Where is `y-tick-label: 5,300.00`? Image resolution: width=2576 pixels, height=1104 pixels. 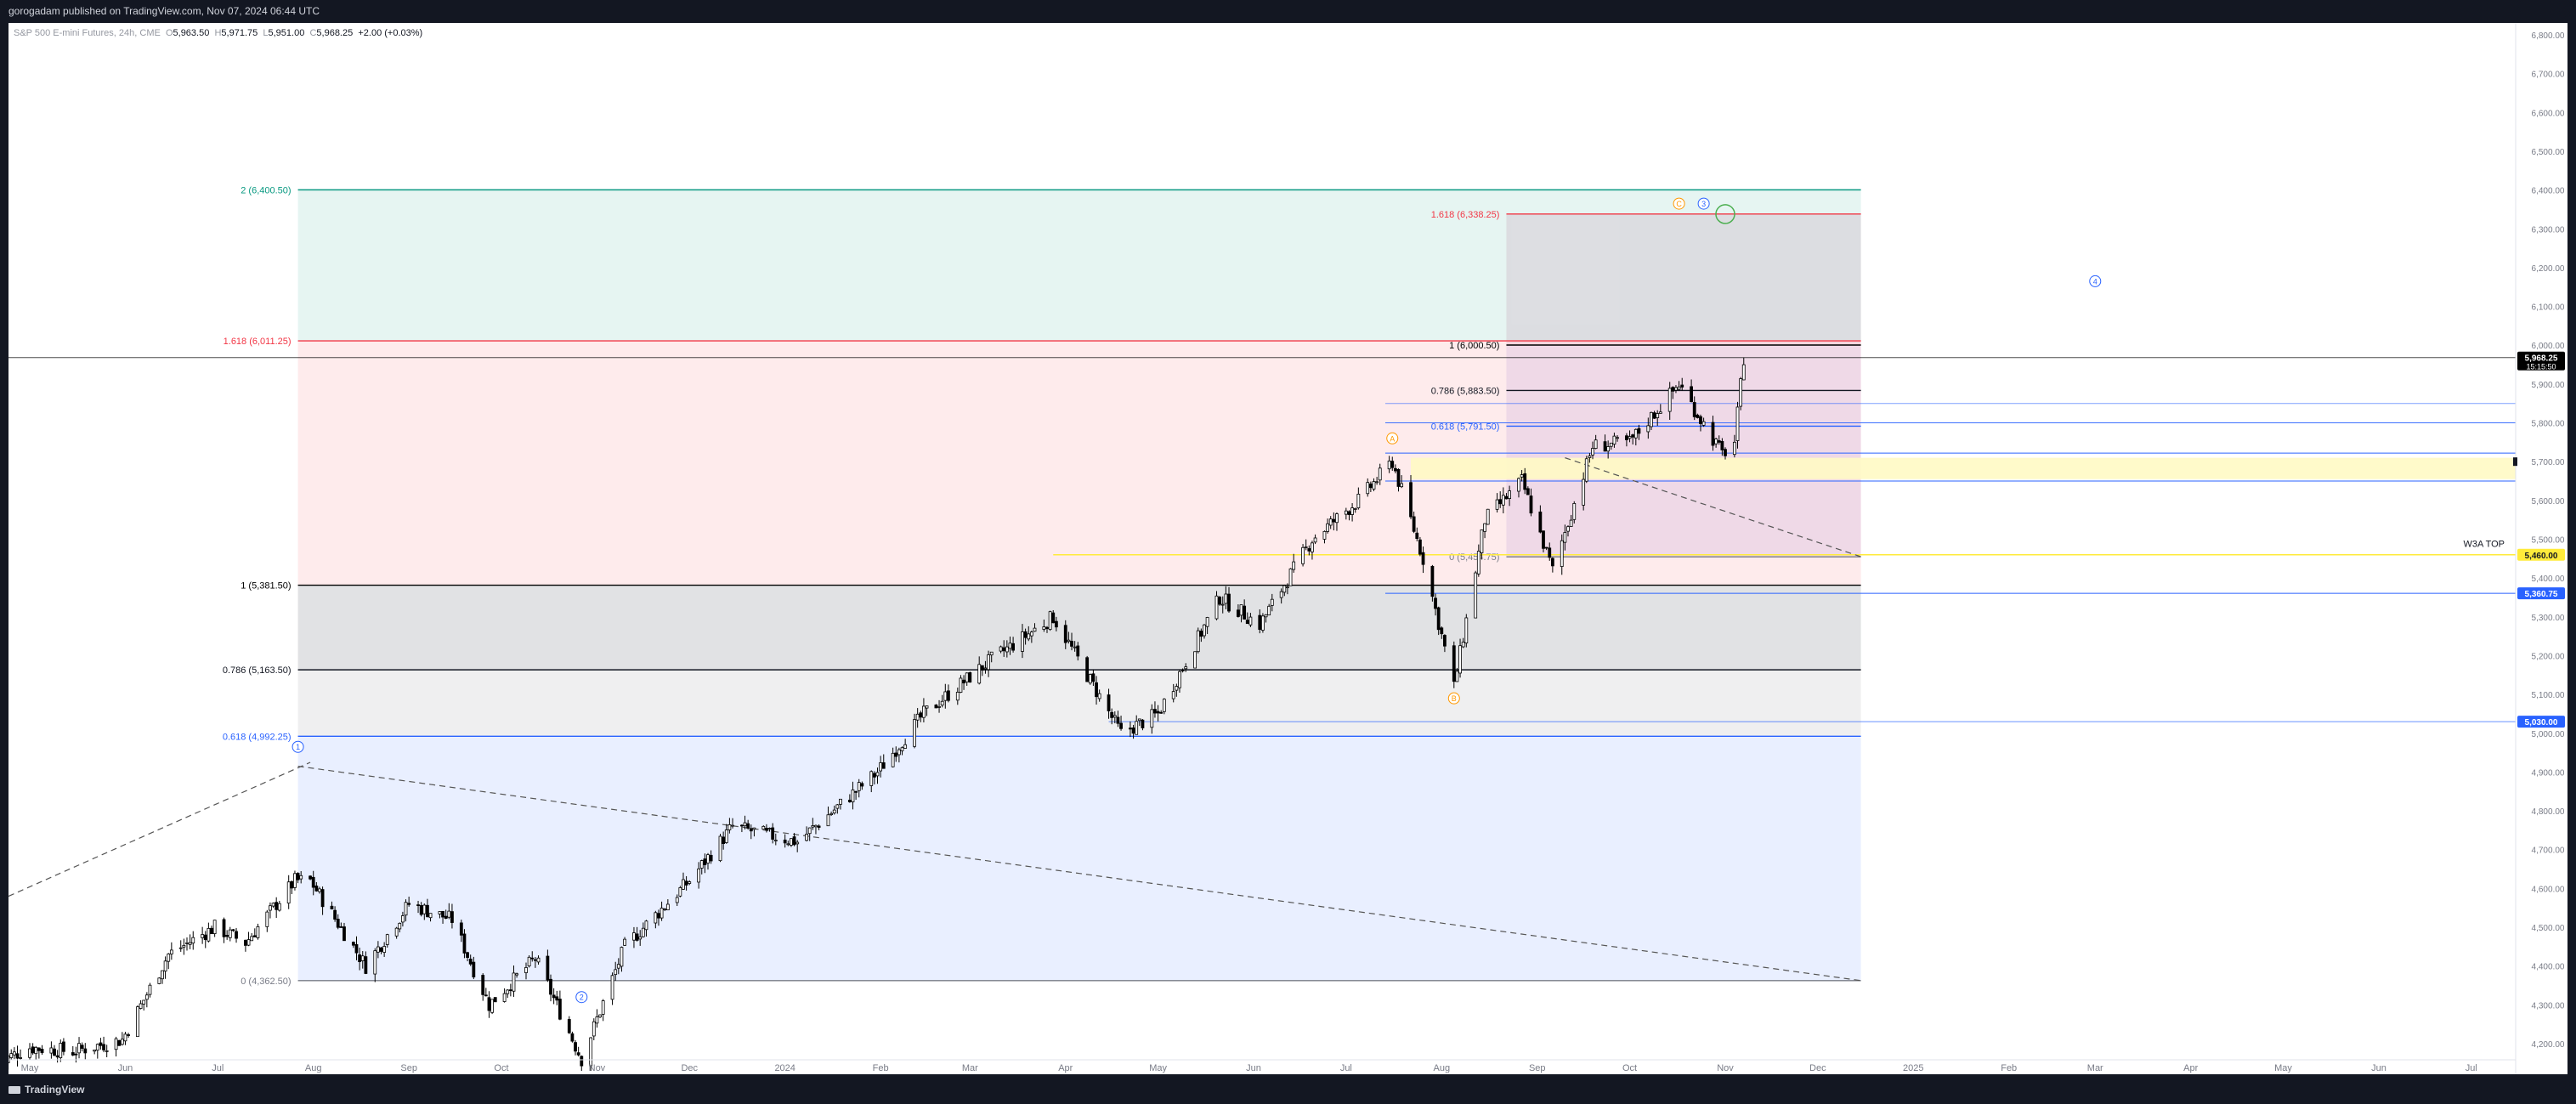 y-tick-label: 5,300.00 is located at coordinates (2548, 618).